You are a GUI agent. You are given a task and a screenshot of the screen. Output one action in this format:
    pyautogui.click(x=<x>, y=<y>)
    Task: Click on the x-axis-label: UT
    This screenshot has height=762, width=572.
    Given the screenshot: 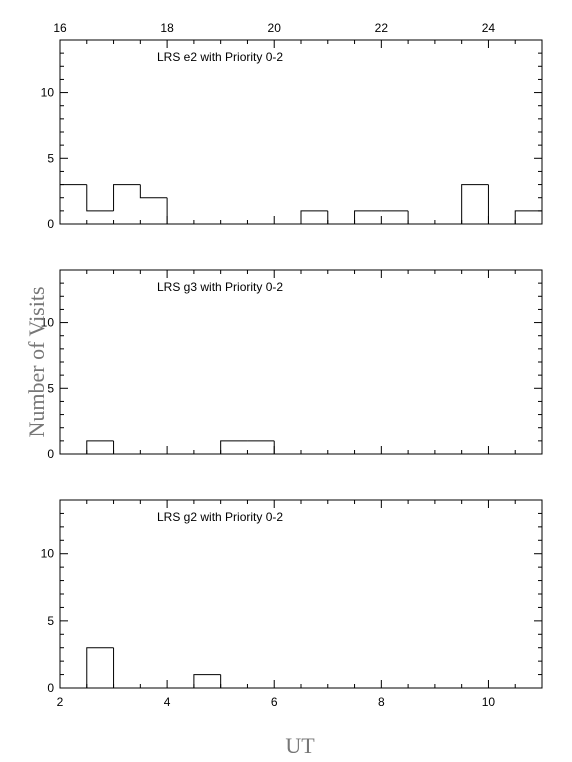 What is the action you would take?
    pyautogui.click(x=300, y=745)
    